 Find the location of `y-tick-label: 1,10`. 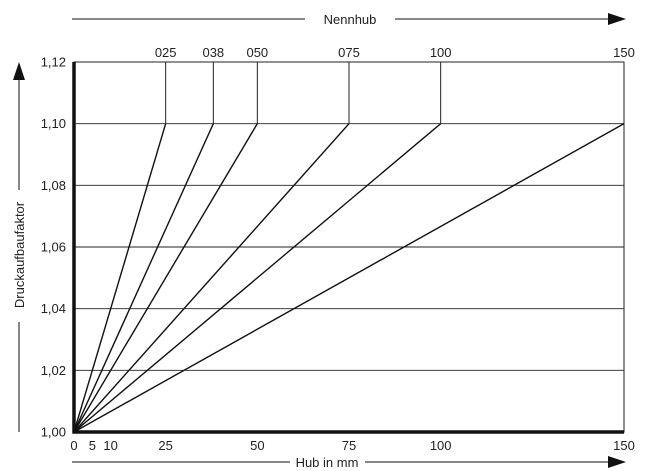

y-tick-label: 1,10 is located at coordinates (53, 123).